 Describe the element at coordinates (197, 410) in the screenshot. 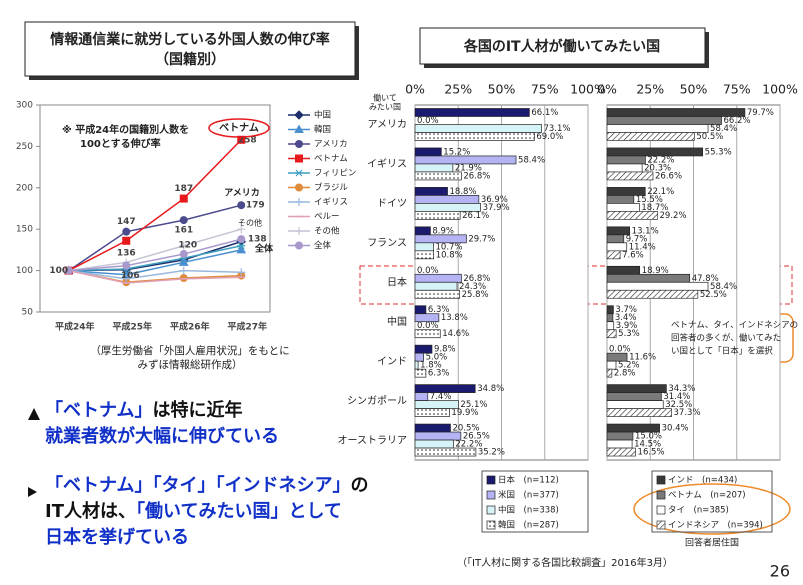

I see `bullet-text: は特に近年` at that location.